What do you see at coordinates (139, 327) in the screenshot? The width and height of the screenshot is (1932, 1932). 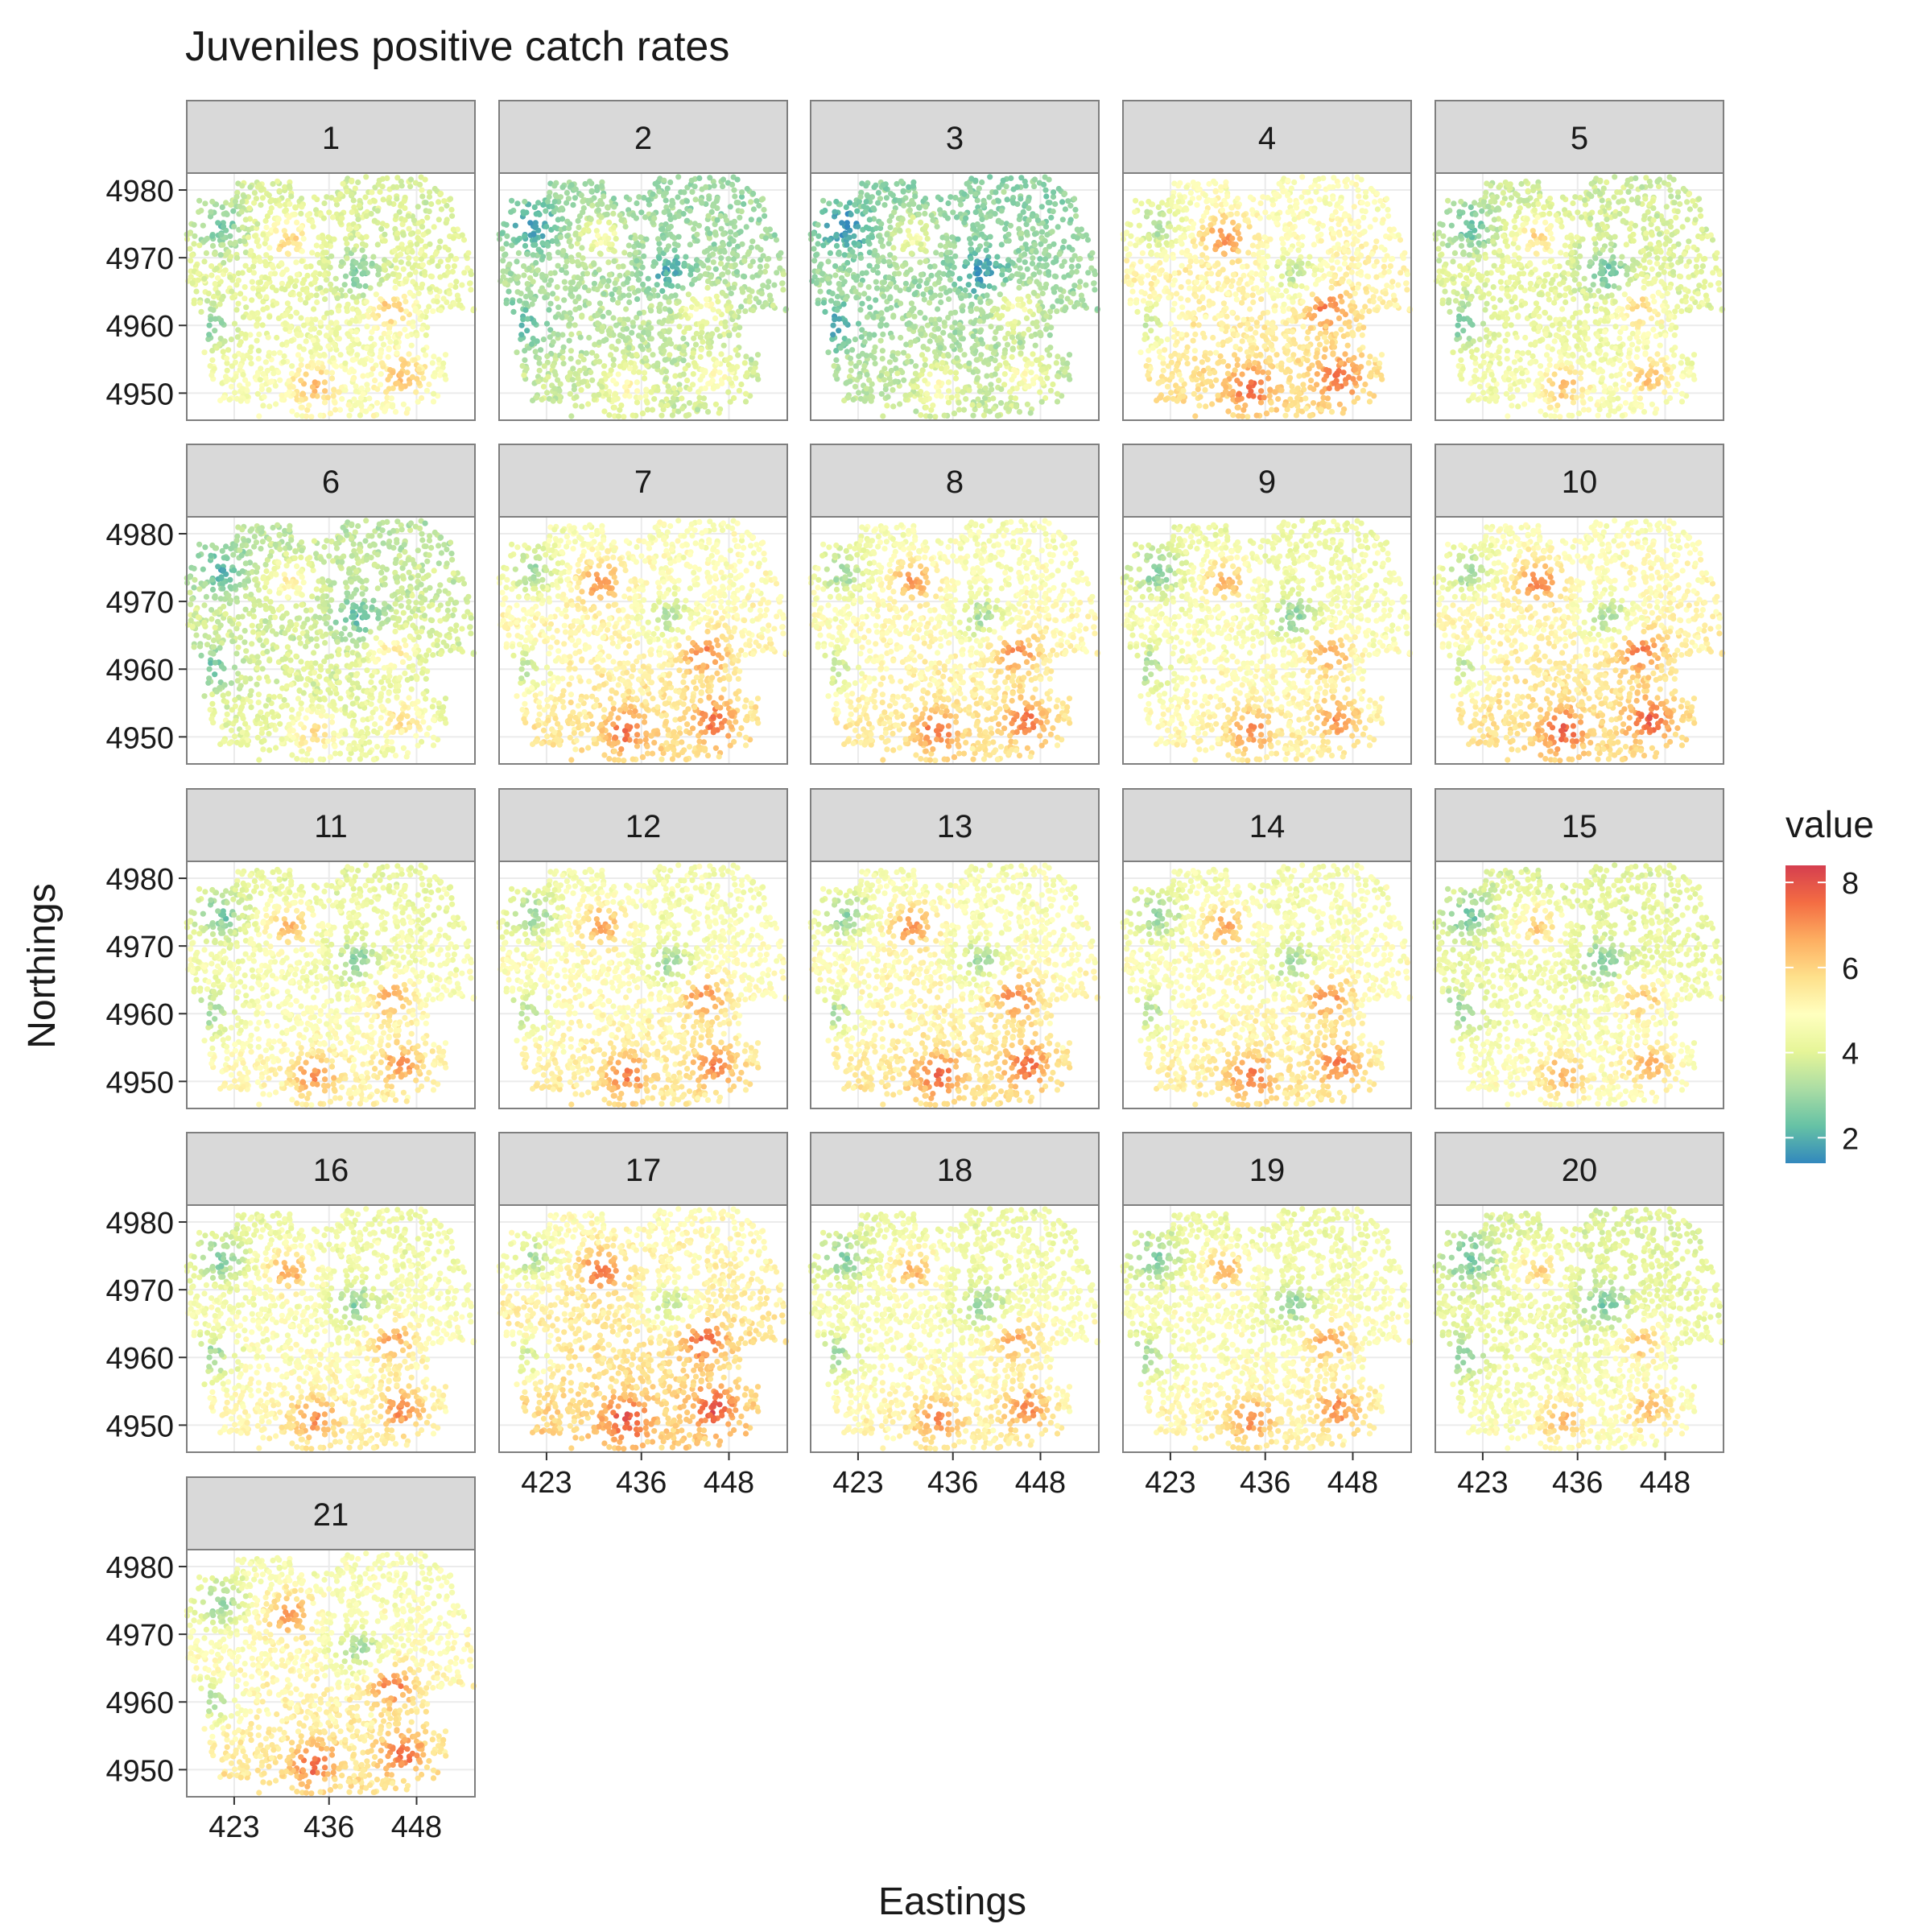 I see `y-tick-label: 4960` at bounding box center [139, 327].